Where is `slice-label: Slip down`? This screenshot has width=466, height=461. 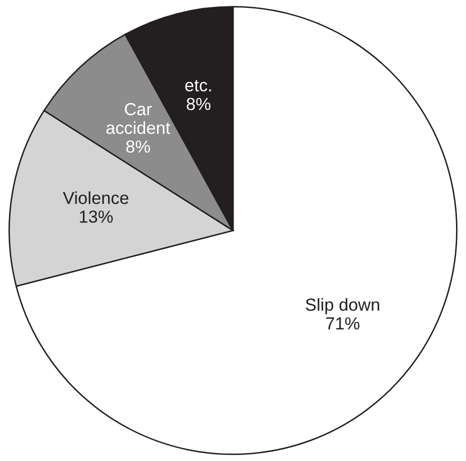
slice-label: Slip down is located at coordinates (343, 306).